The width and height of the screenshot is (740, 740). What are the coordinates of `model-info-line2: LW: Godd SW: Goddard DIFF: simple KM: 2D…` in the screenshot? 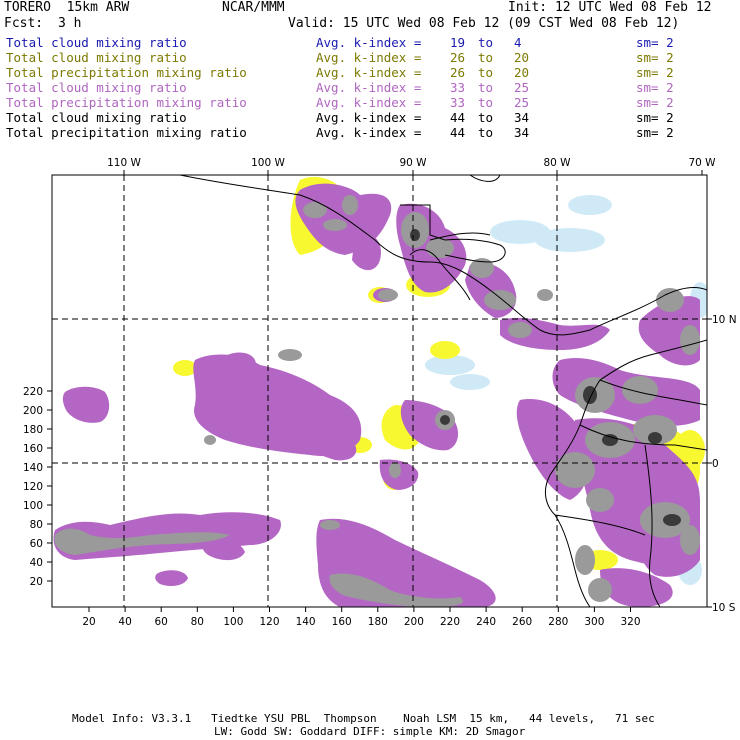 It's located at (370, 731).